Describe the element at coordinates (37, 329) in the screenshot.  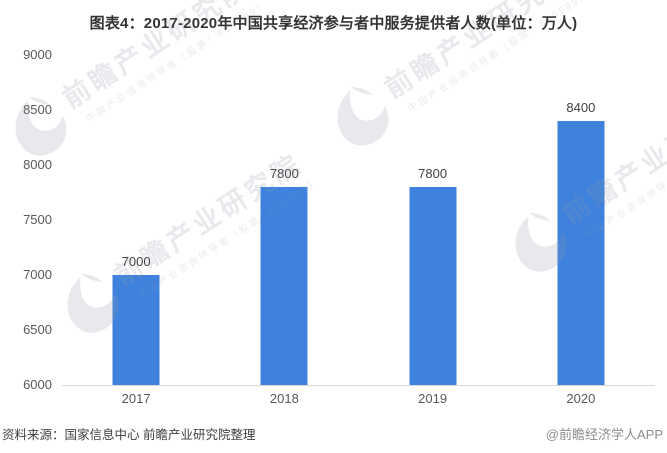
I see `y-tick-label: 6500` at that location.